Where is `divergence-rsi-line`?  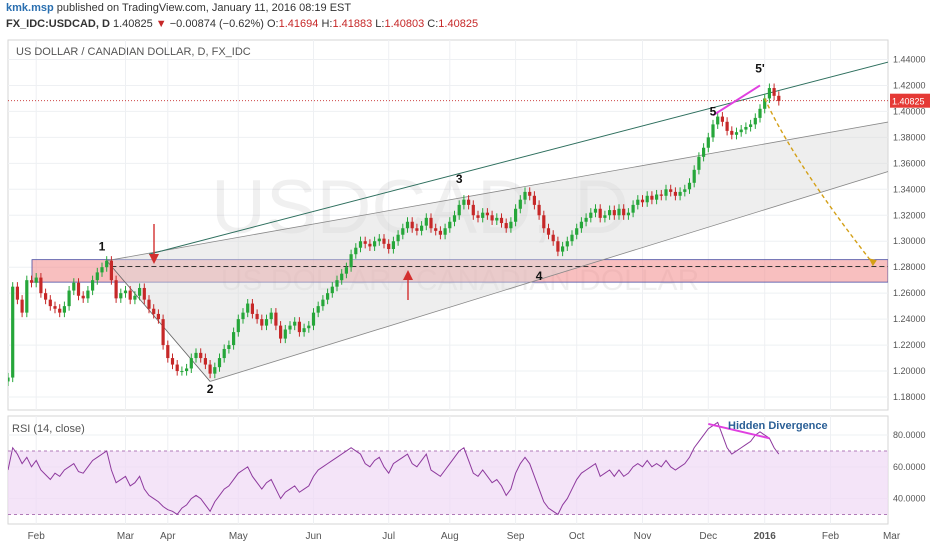
divergence-rsi-line is located at coordinates (739, 431).